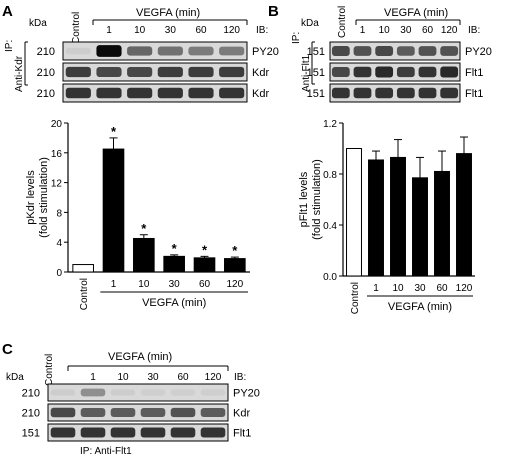 The image size is (520, 465). Describe the element at coordinates (144, 284) in the screenshot. I see `x-category-label: 10` at that location.